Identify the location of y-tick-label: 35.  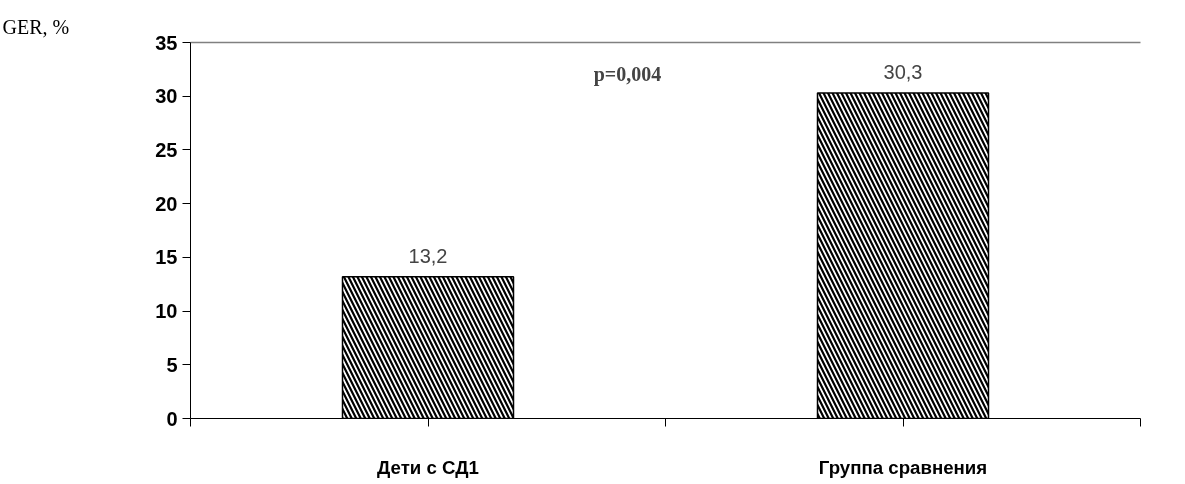
(166, 42).